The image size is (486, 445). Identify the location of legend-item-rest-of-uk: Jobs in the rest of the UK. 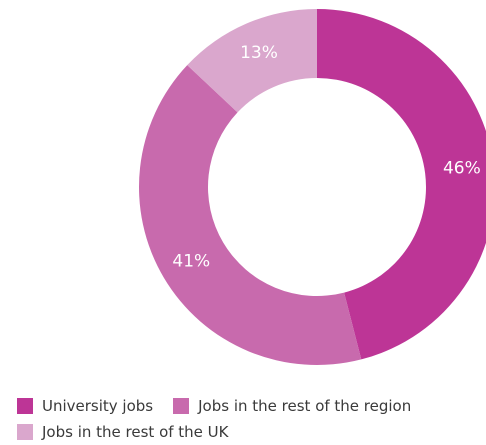
(123, 432).